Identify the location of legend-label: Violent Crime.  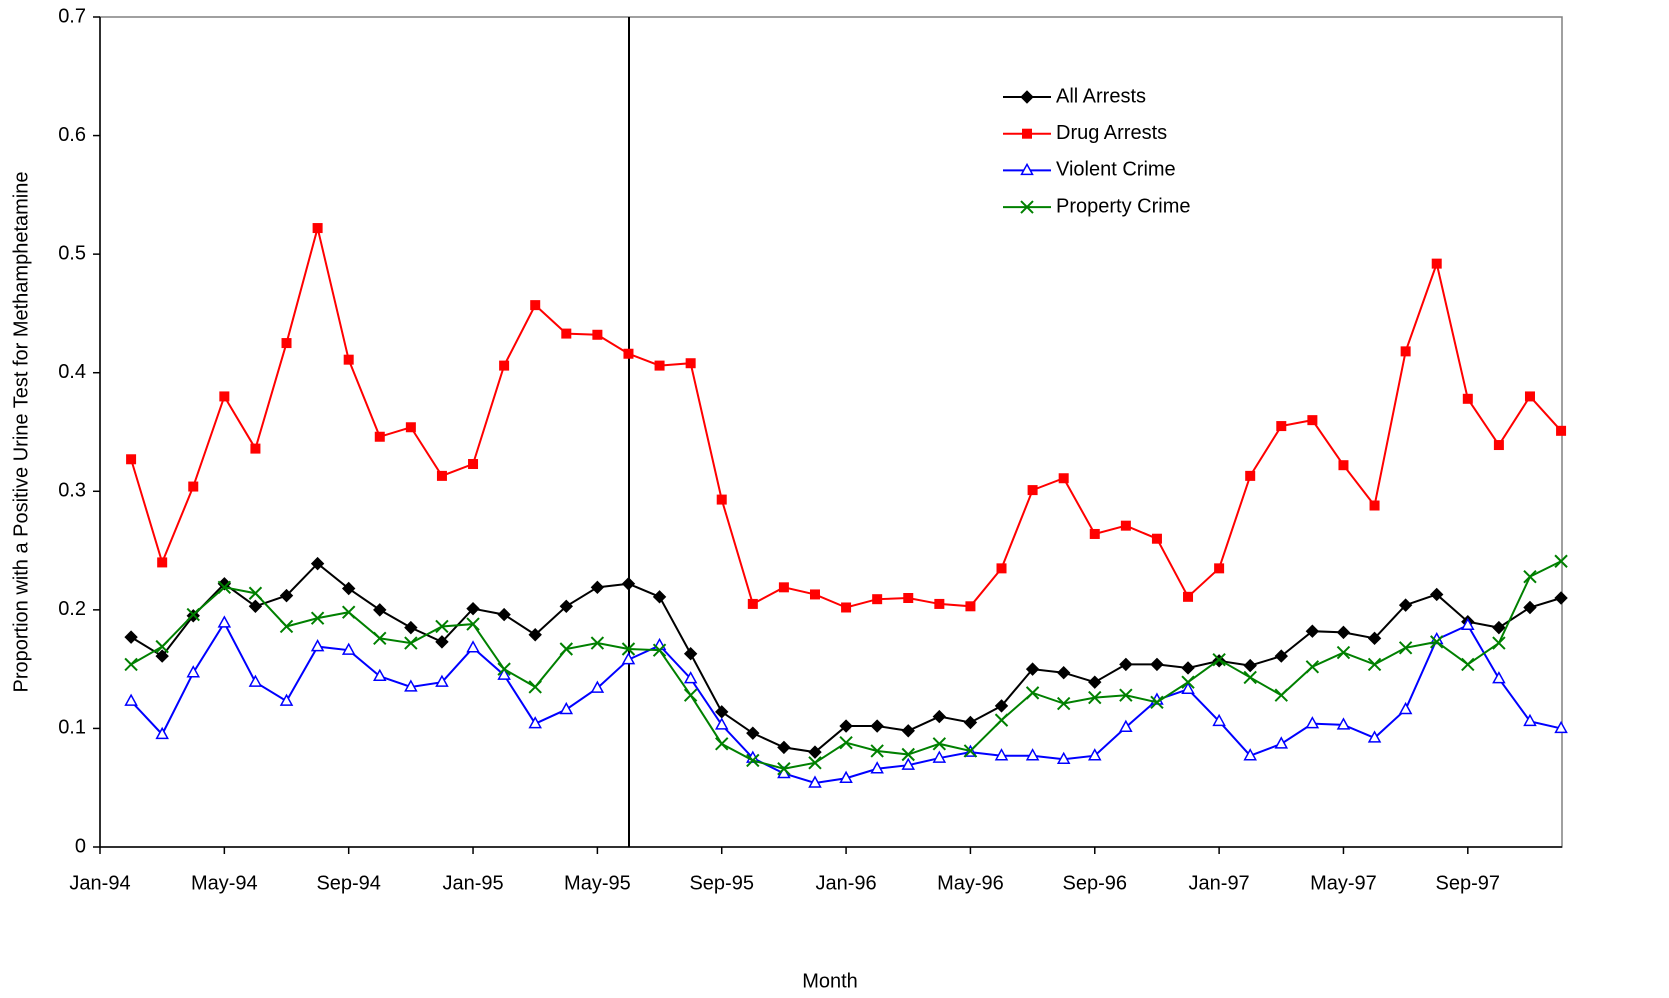
(1116, 170).